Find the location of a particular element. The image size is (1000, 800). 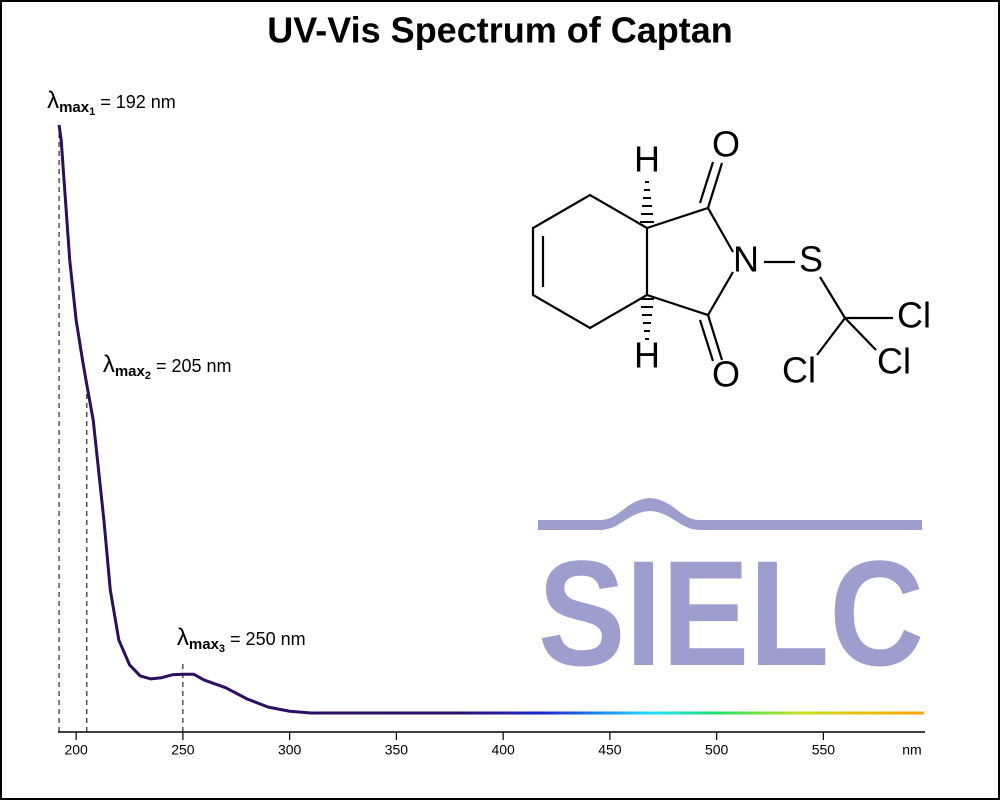

annotation-text: = 250 nm is located at coordinates (268, 639).